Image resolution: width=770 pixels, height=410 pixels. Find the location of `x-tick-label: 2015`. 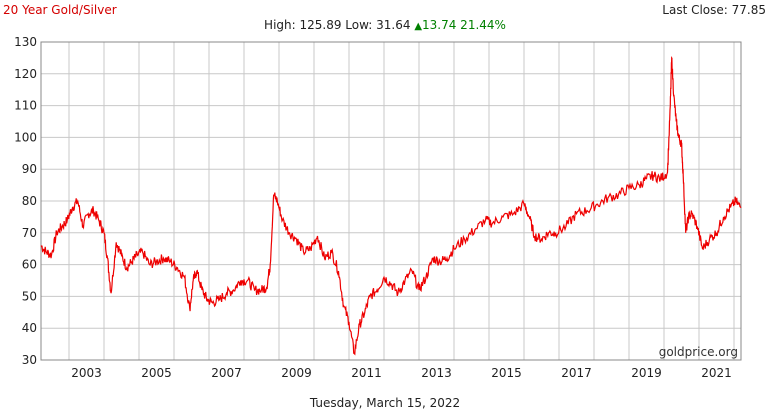

x-tick-label: 2015 is located at coordinates (506, 373).